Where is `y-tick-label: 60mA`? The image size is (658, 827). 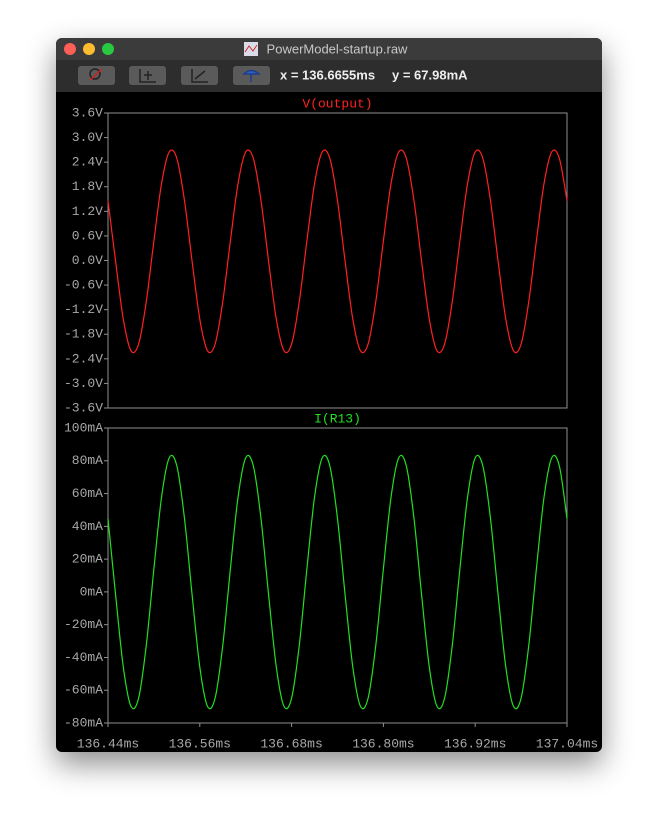
y-tick-label: 60mA is located at coordinates (87, 493).